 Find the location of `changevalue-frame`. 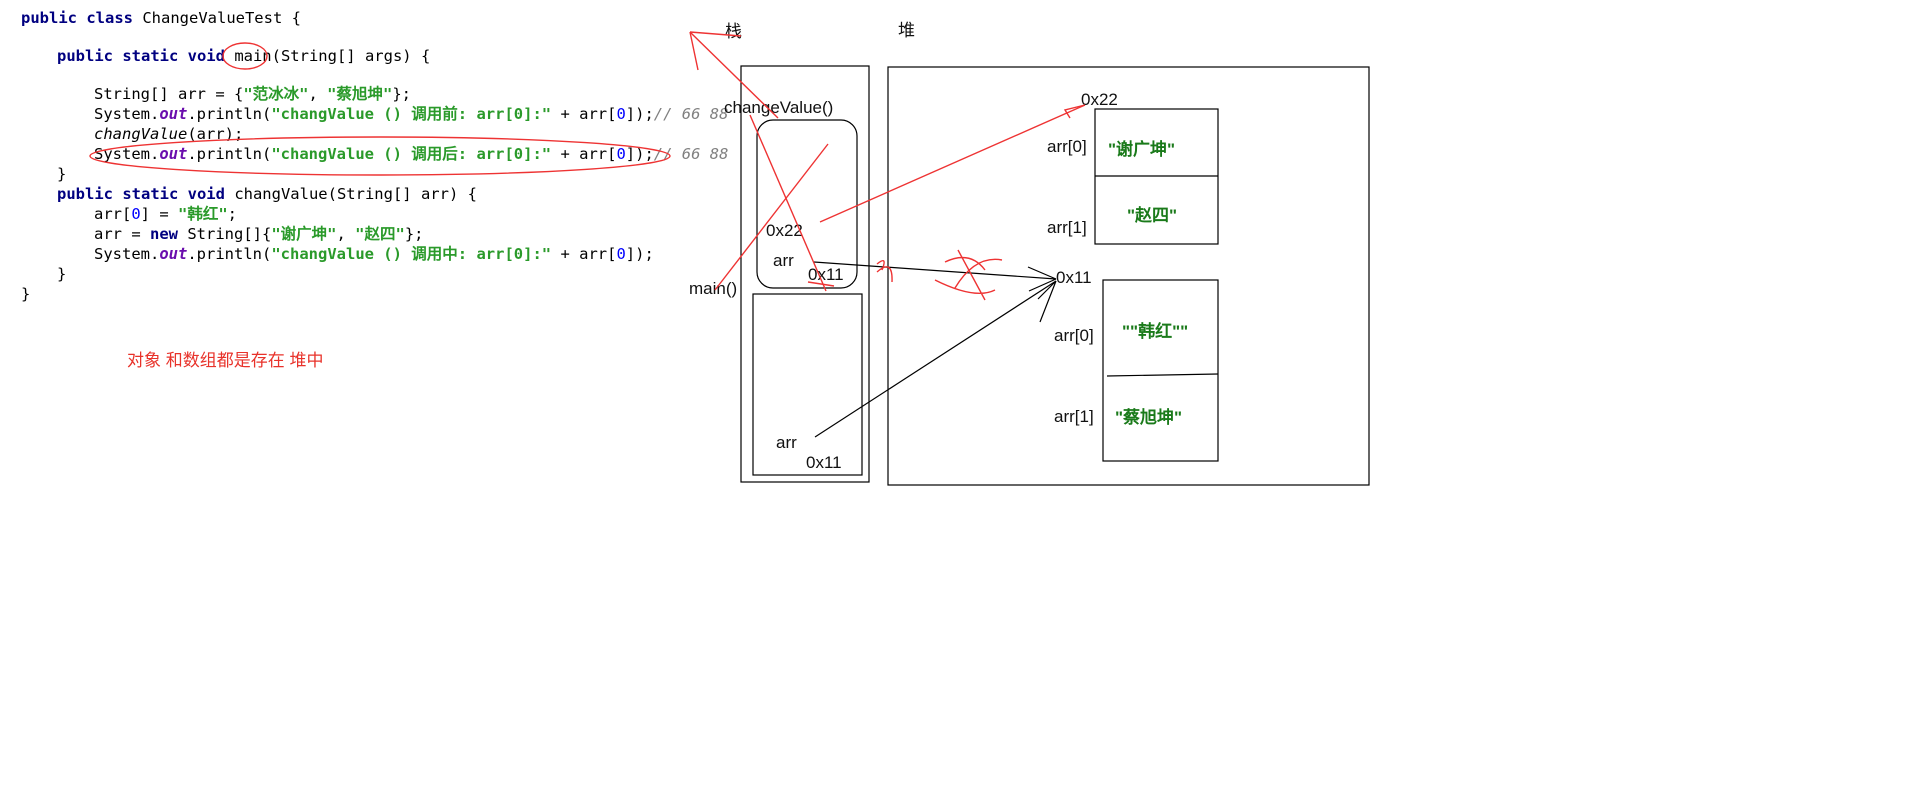

changevalue-frame is located at coordinates (807, 204).